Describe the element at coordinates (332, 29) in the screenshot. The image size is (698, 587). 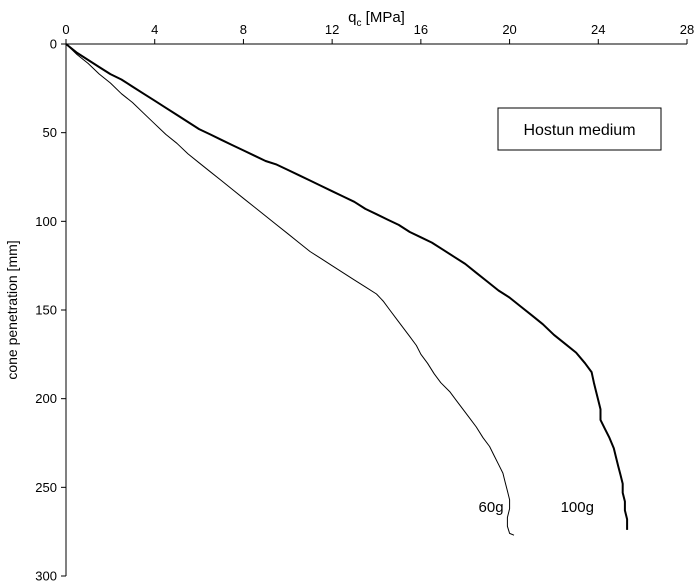
I see `x-tick-label: 12` at that location.